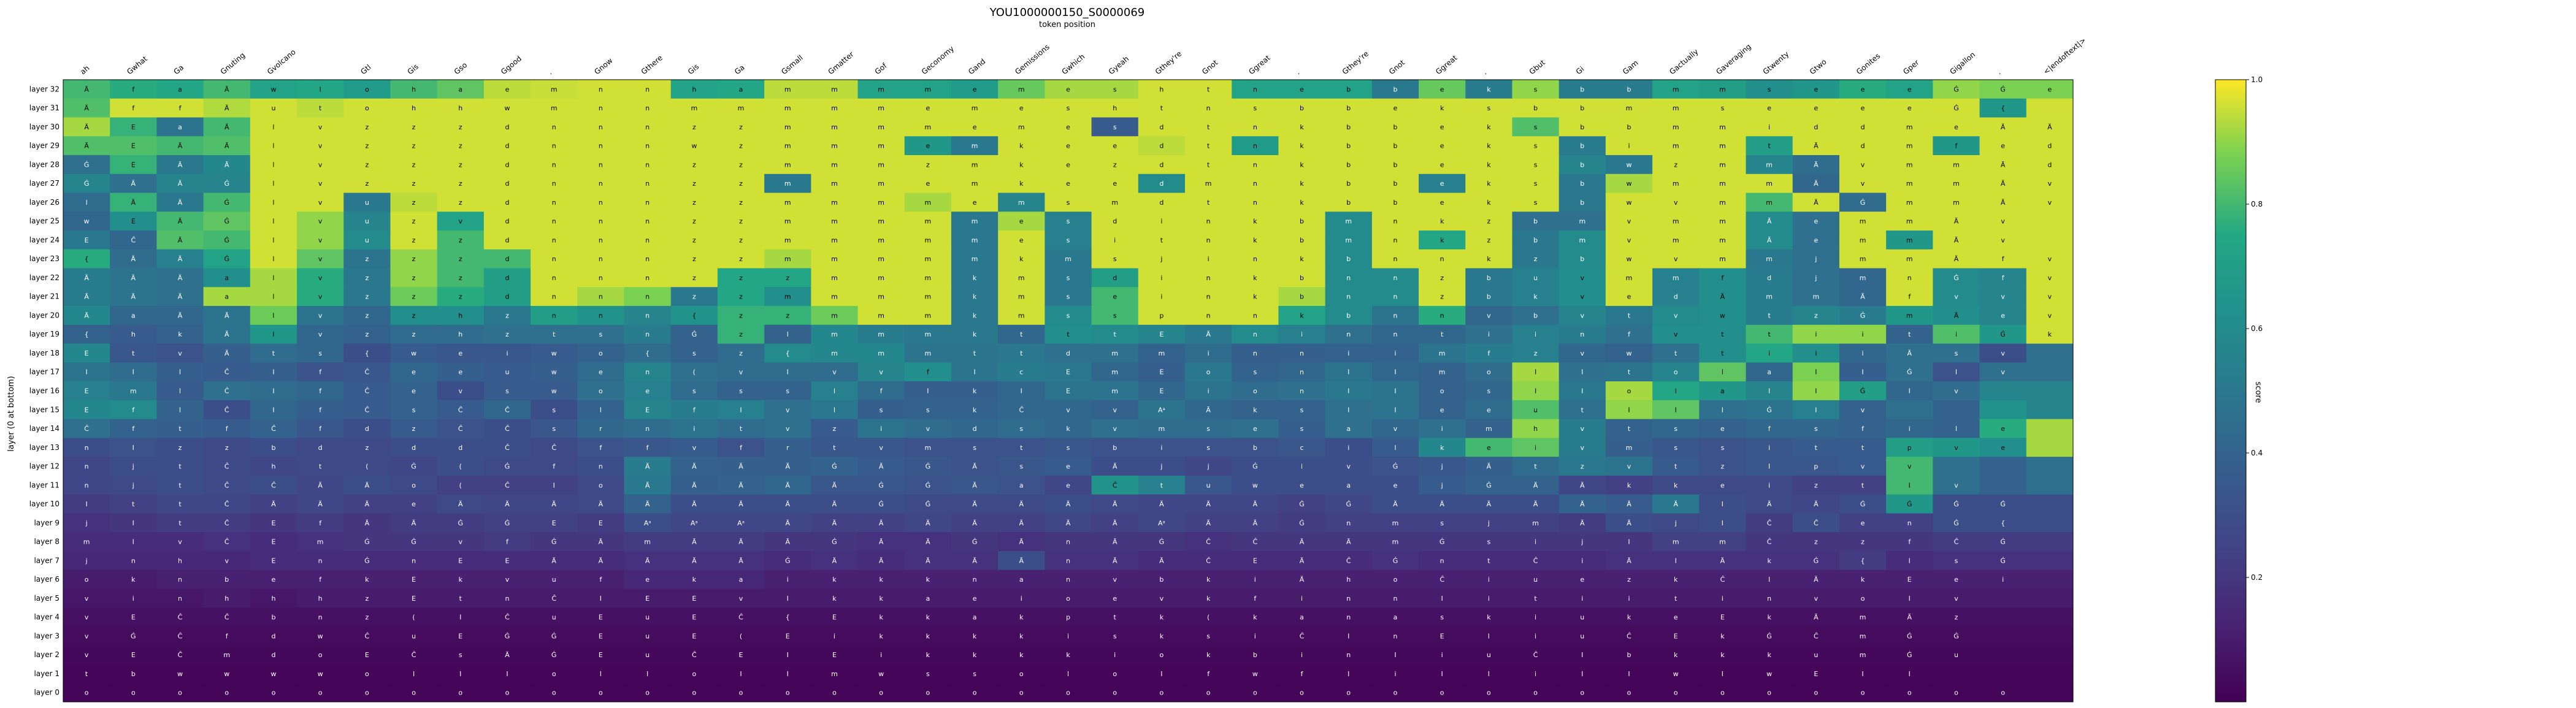 The height and width of the screenshot is (708, 2576). What do you see at coordinates (365, 69) in the screenshot?
I see `x-tick-label: Gtl` at bounding box center [365, 69].